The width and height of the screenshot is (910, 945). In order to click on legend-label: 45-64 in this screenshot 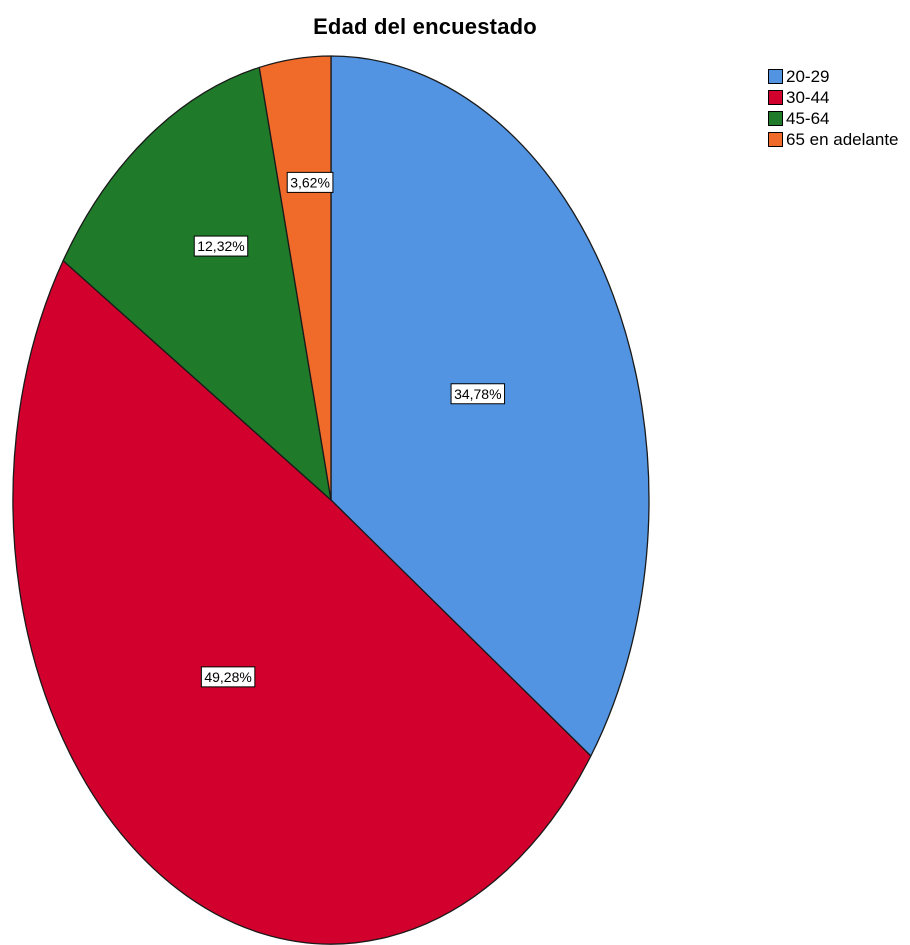, I will do `click(808, 118)`.